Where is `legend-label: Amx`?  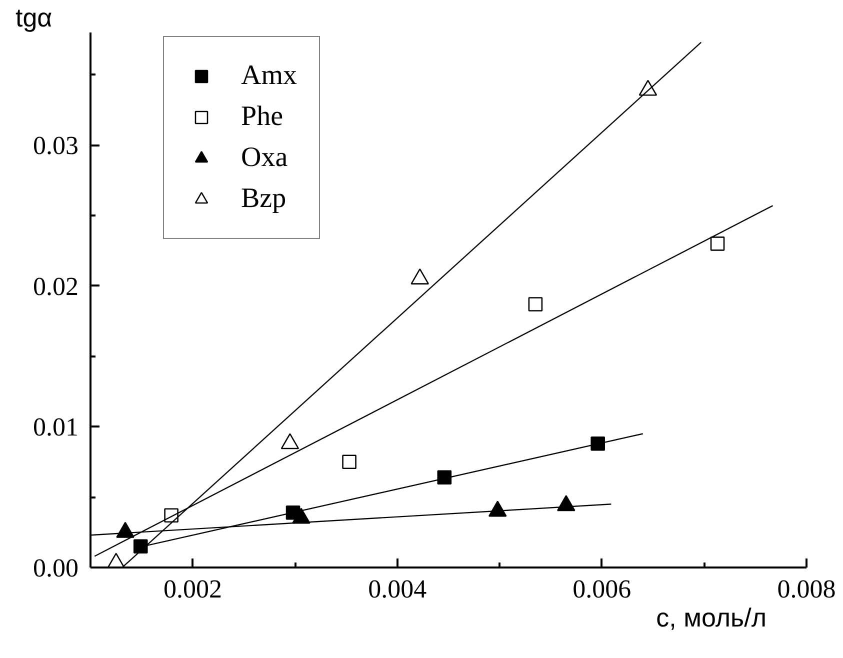
legend-label: Amx is located at coordinates (269, 76).